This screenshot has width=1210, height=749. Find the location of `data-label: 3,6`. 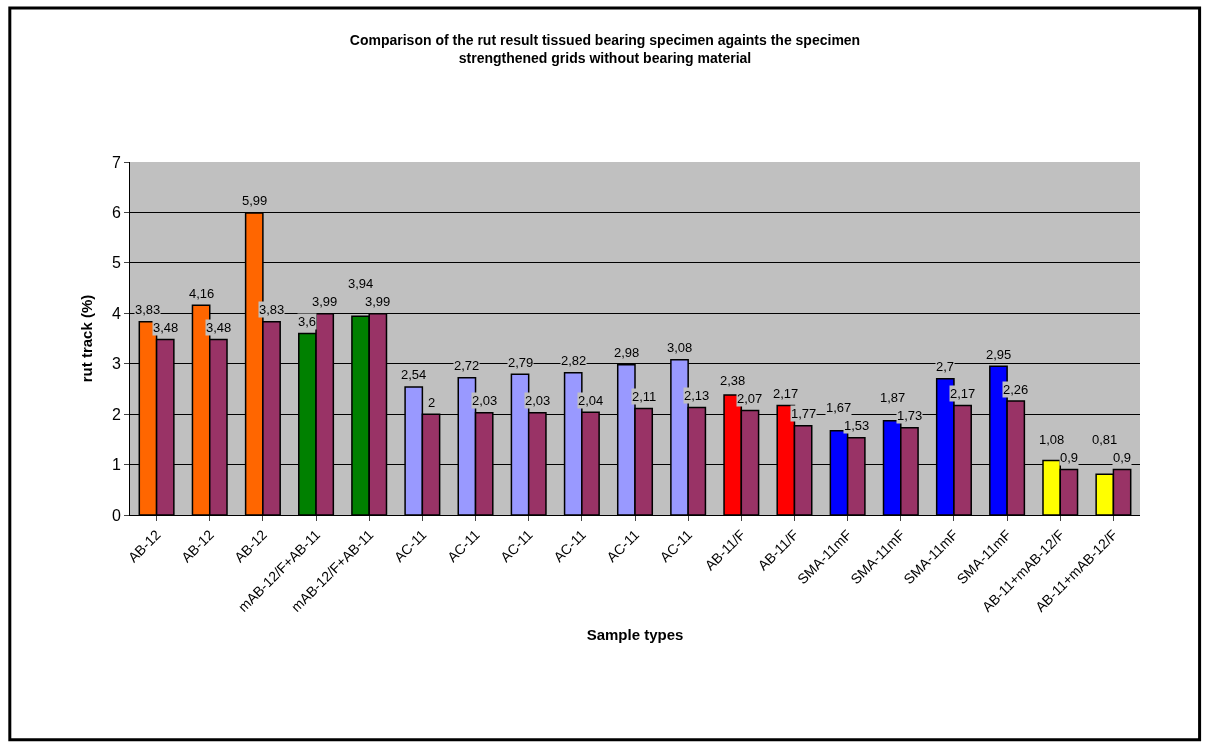

data-label: 3,6 is located at coordinates (307, 321).